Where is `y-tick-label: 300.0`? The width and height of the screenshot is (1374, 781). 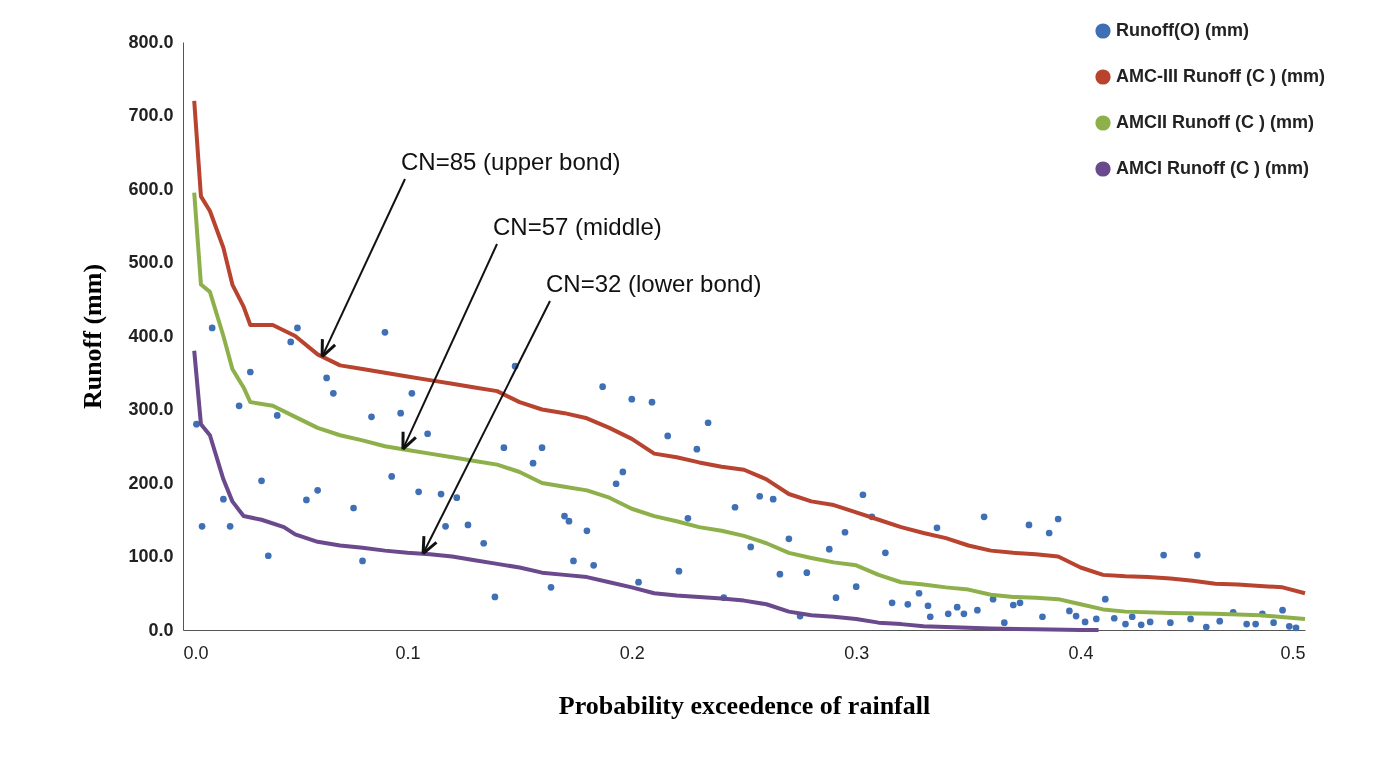
y-tick-label: 300.0 is located at coordinates (151, 409).